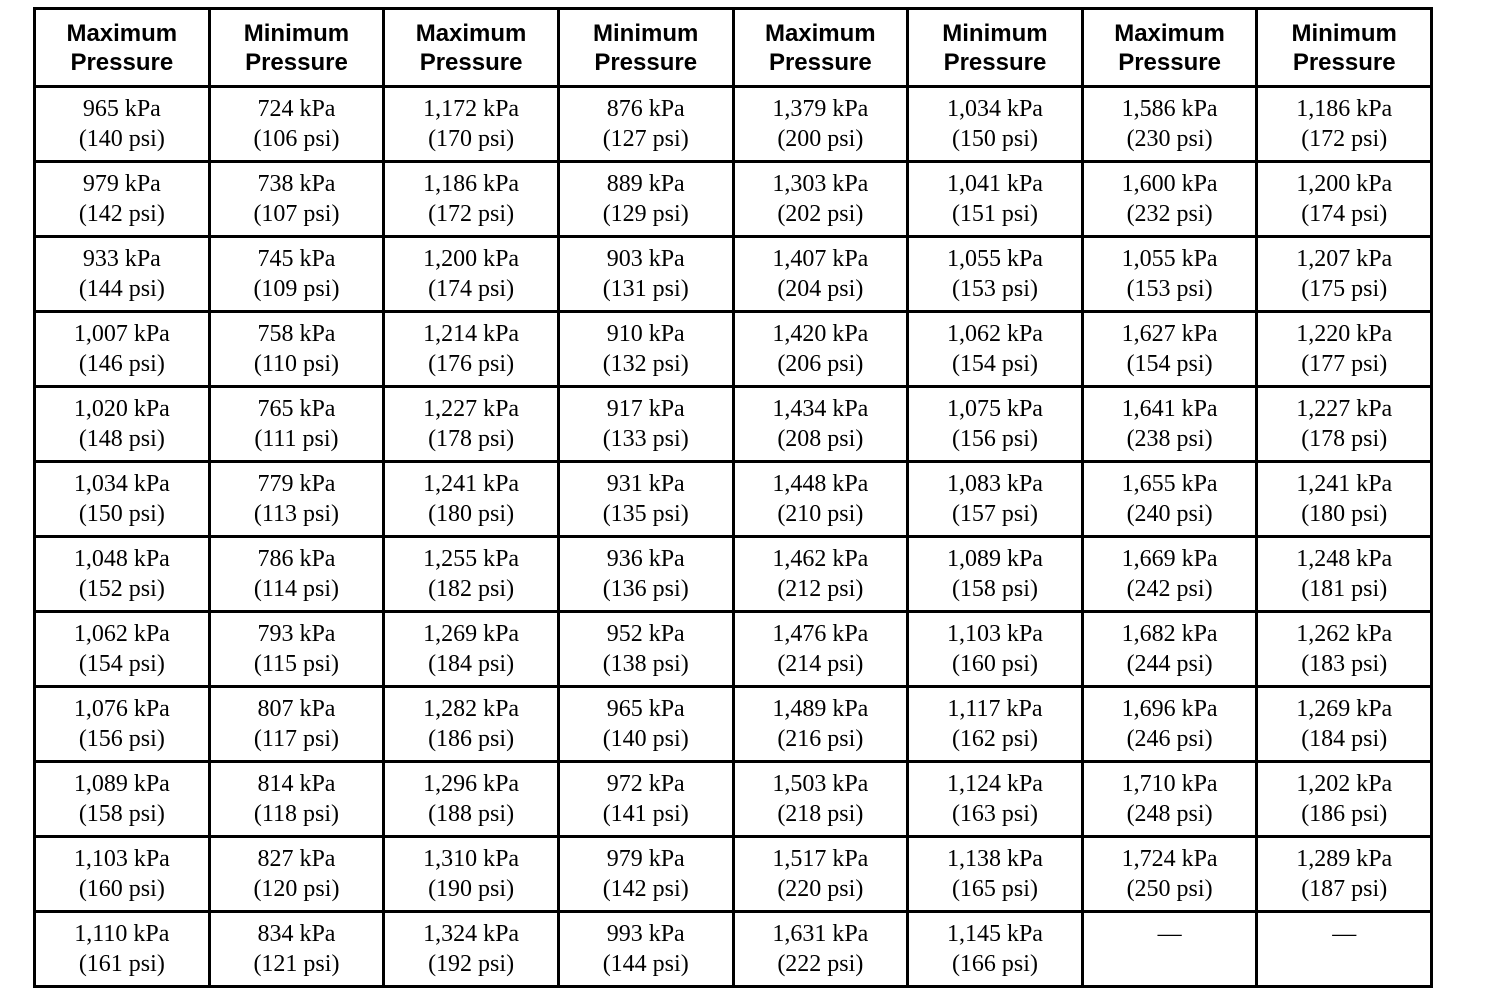 This screenshot has height=1000, width=1504. What do you see at coordinates (1169, 484) in the screenshot?
I see `kpa-value: 1,655 kPa` at bounding box center [1169, 484].